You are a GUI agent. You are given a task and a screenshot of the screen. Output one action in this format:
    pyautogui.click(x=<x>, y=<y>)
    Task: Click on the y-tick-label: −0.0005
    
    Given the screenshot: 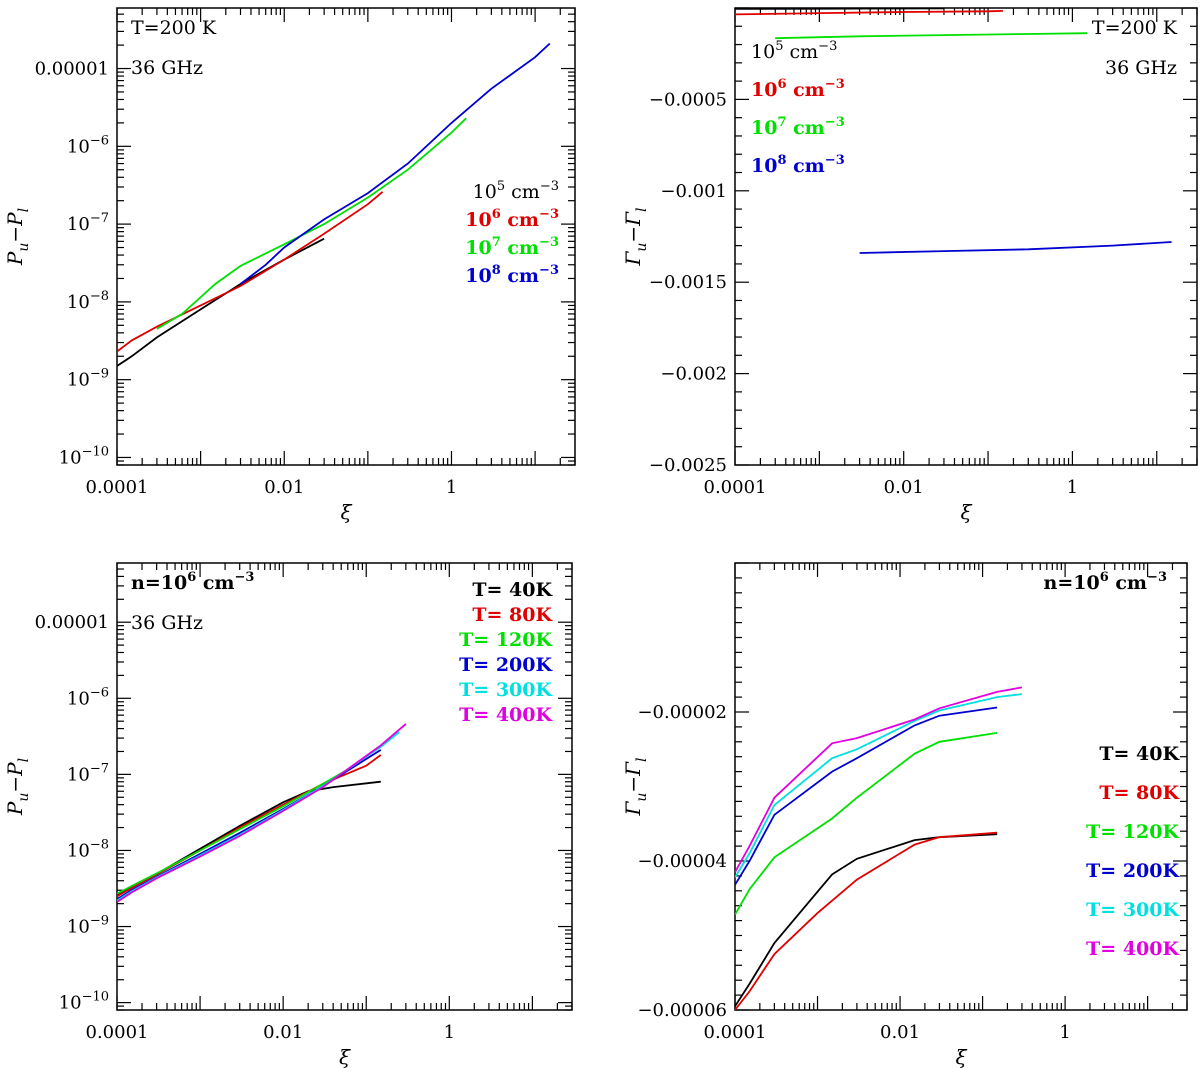 What is the action you would take?
    pyautogui.click(x=688, y=99)
    